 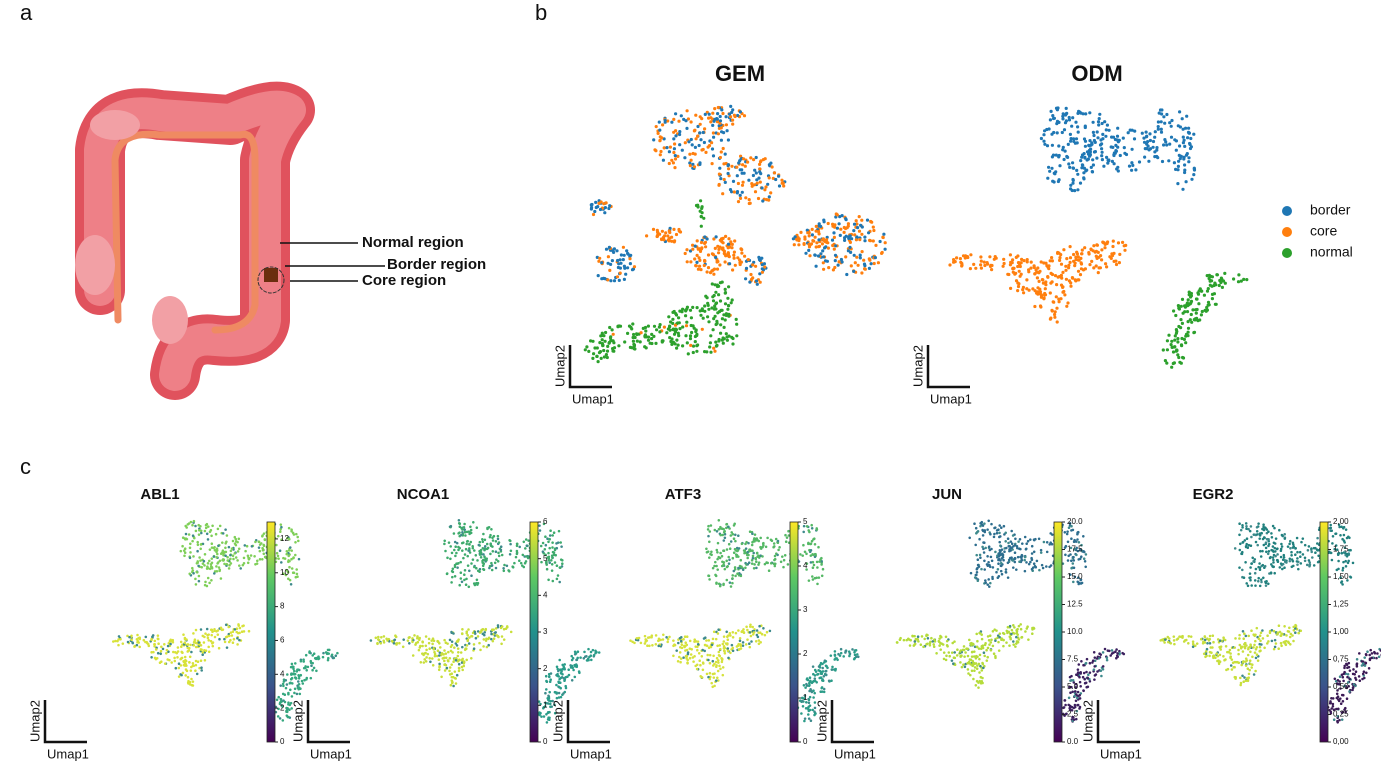 What do you see at coordinates (1075, 631) in the screenshot?
I see `colorbar-tick-label: 10.0` at bounding box center [1075, 631].